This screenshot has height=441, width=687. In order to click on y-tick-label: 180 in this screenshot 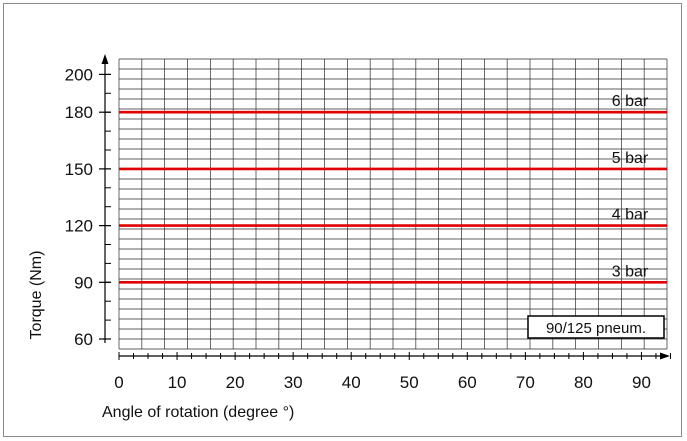, I will do `click(79, 112)`.